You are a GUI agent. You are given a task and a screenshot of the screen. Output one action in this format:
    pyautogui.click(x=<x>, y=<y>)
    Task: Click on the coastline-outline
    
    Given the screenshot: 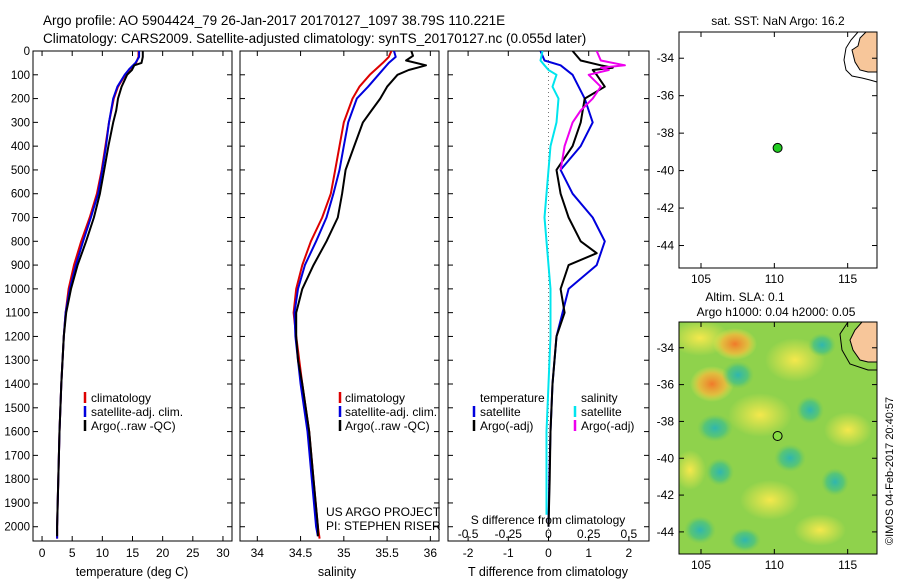 What is the action you would take?
    pyautogui.click(x=860, y=57)
    